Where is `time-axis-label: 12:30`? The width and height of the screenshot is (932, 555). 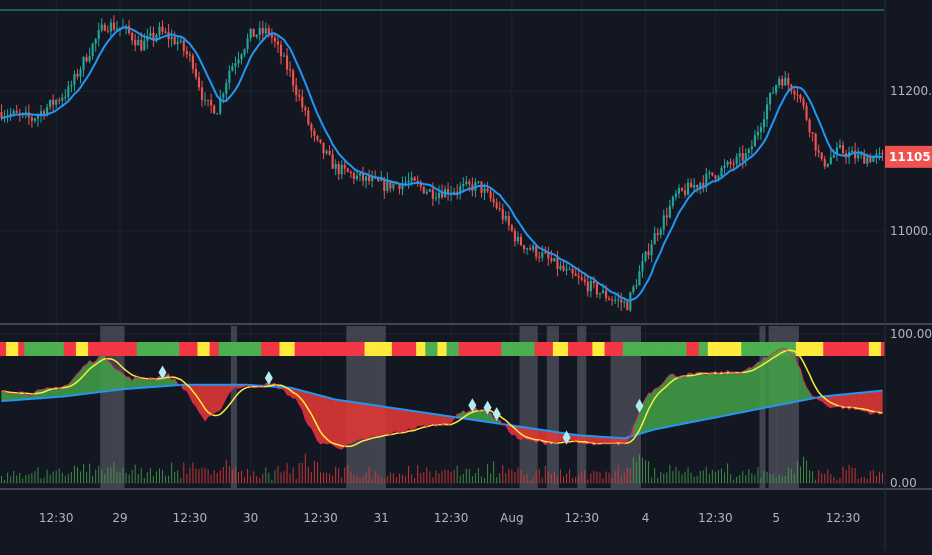
time-axis-label: 12:30 is located at coordinates (190, 518).